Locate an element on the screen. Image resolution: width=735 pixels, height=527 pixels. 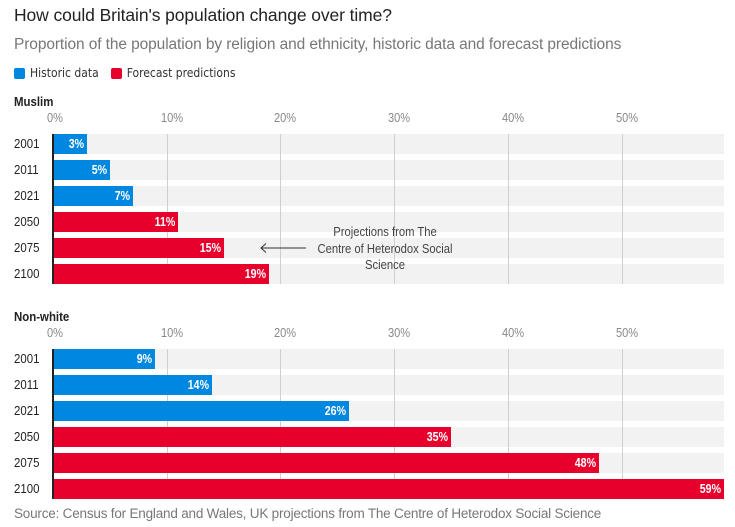
legend-label-forecast: Forecast predictions is located at coordinates (181, 73).